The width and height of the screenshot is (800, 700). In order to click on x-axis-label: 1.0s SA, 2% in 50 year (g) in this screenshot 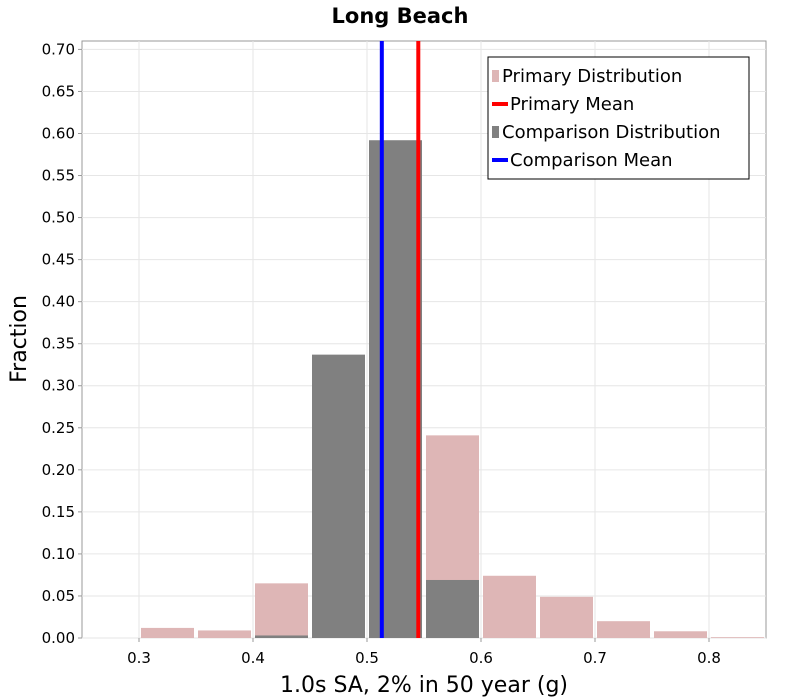, I will do `click(424, 685)`.